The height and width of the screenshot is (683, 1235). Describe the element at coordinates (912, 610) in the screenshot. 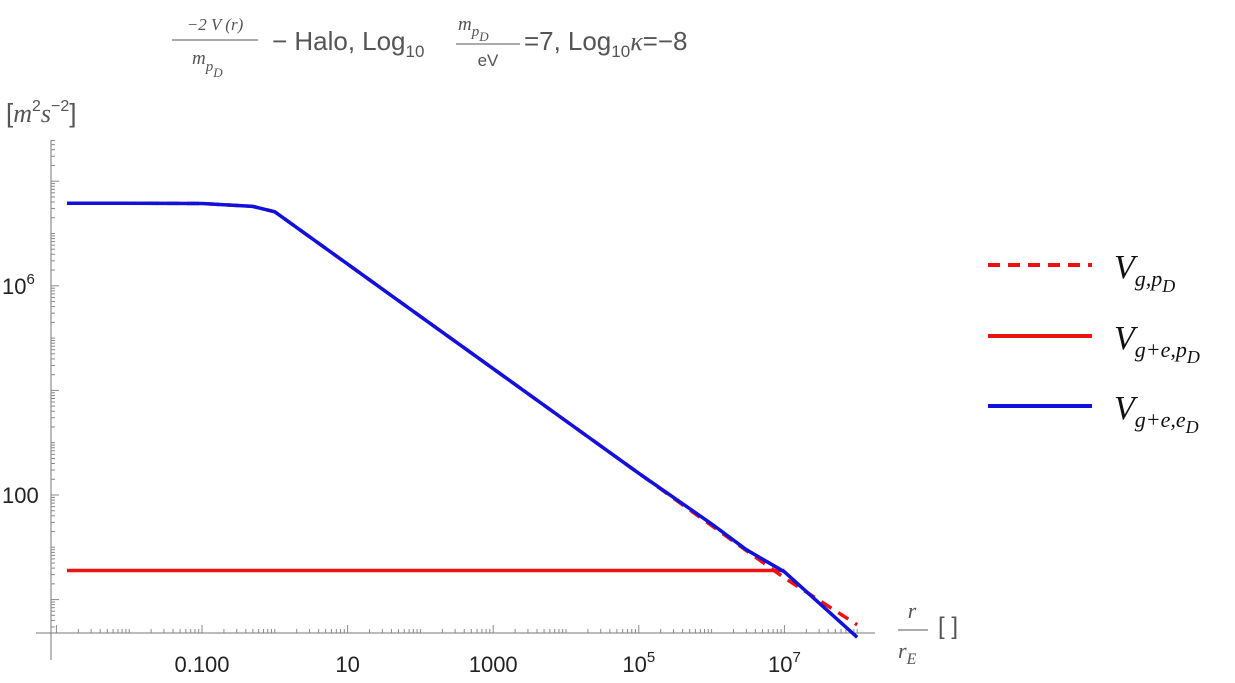

I see `x-label-numerator: r` at that location.